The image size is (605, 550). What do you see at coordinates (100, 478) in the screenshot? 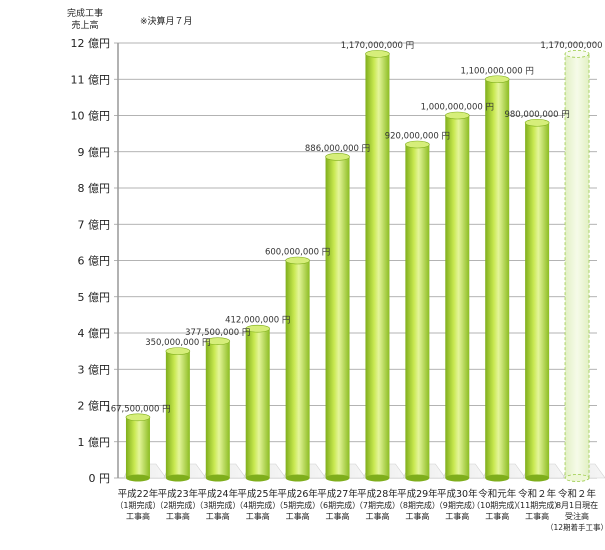
I see `y-tick-label: 0 円` at bounding box center [100, 478].